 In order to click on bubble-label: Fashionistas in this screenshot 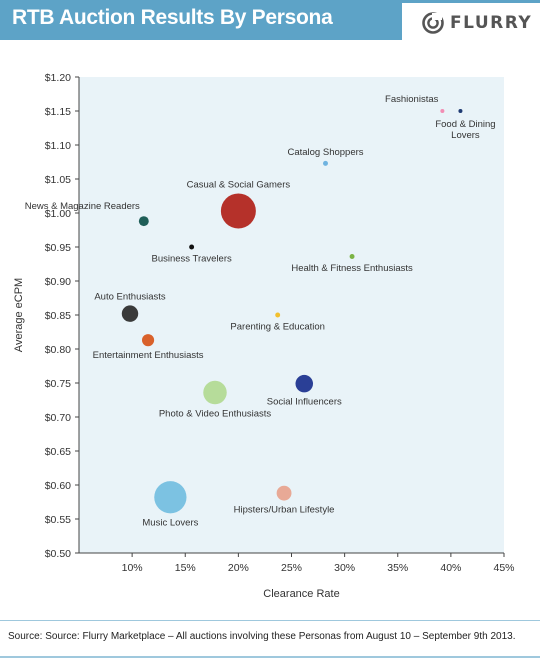, I will do `click(412, 99)`.